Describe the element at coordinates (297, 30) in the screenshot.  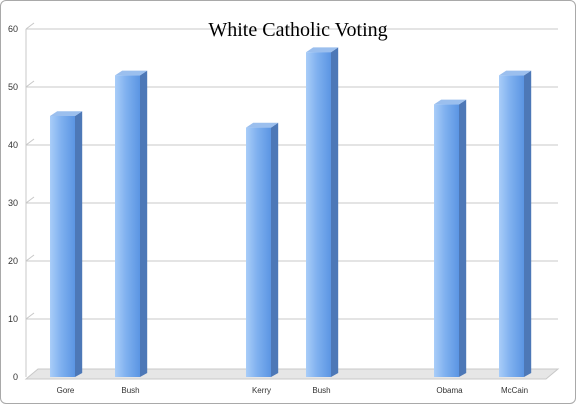
I see `chart-title: White Catholic Voting` at that location.